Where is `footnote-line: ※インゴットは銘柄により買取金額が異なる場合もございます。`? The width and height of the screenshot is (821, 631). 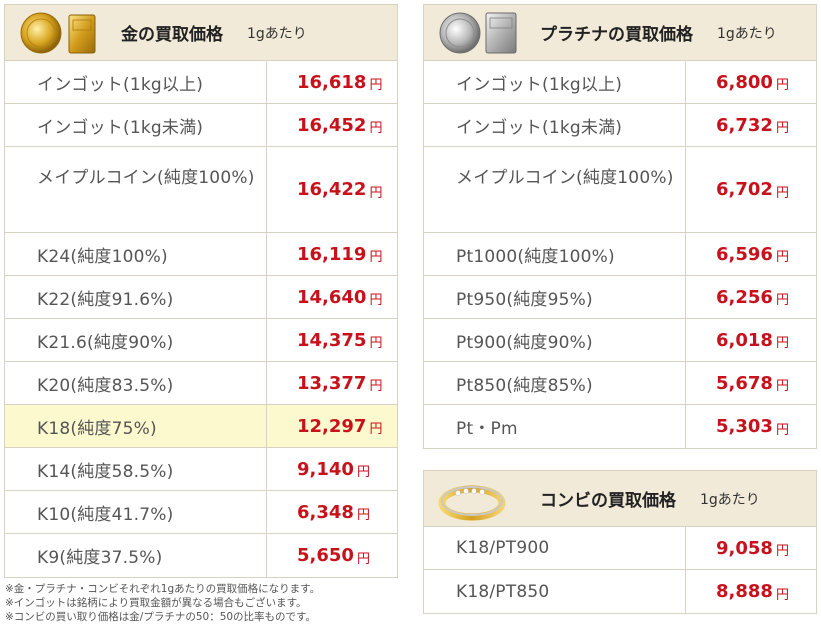
footnote-line: ※インゴットは銘柄により買取金額が異なる場合もございます。 is located at coordinates (156, 603).